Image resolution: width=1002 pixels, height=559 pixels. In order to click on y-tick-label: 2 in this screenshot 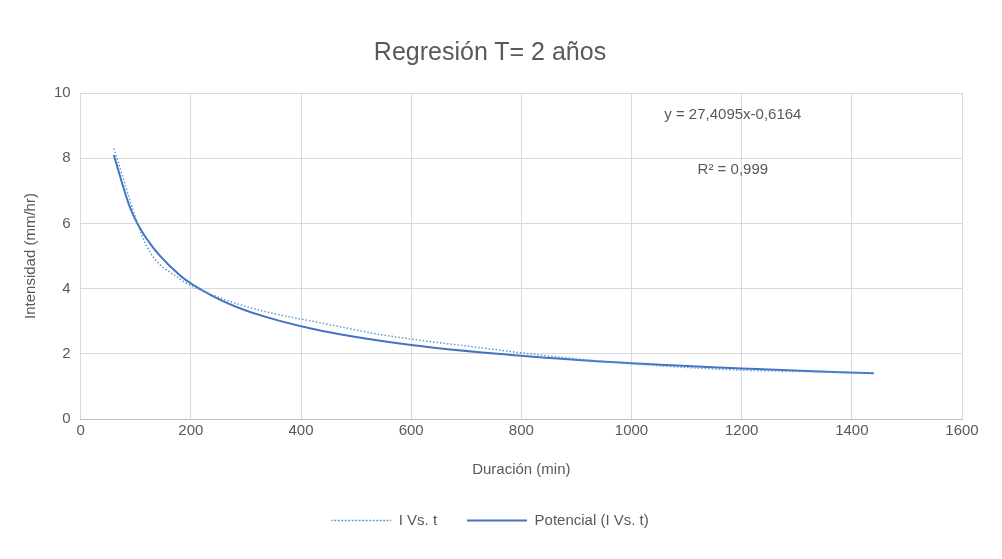, I will do `click(66, 352)`.